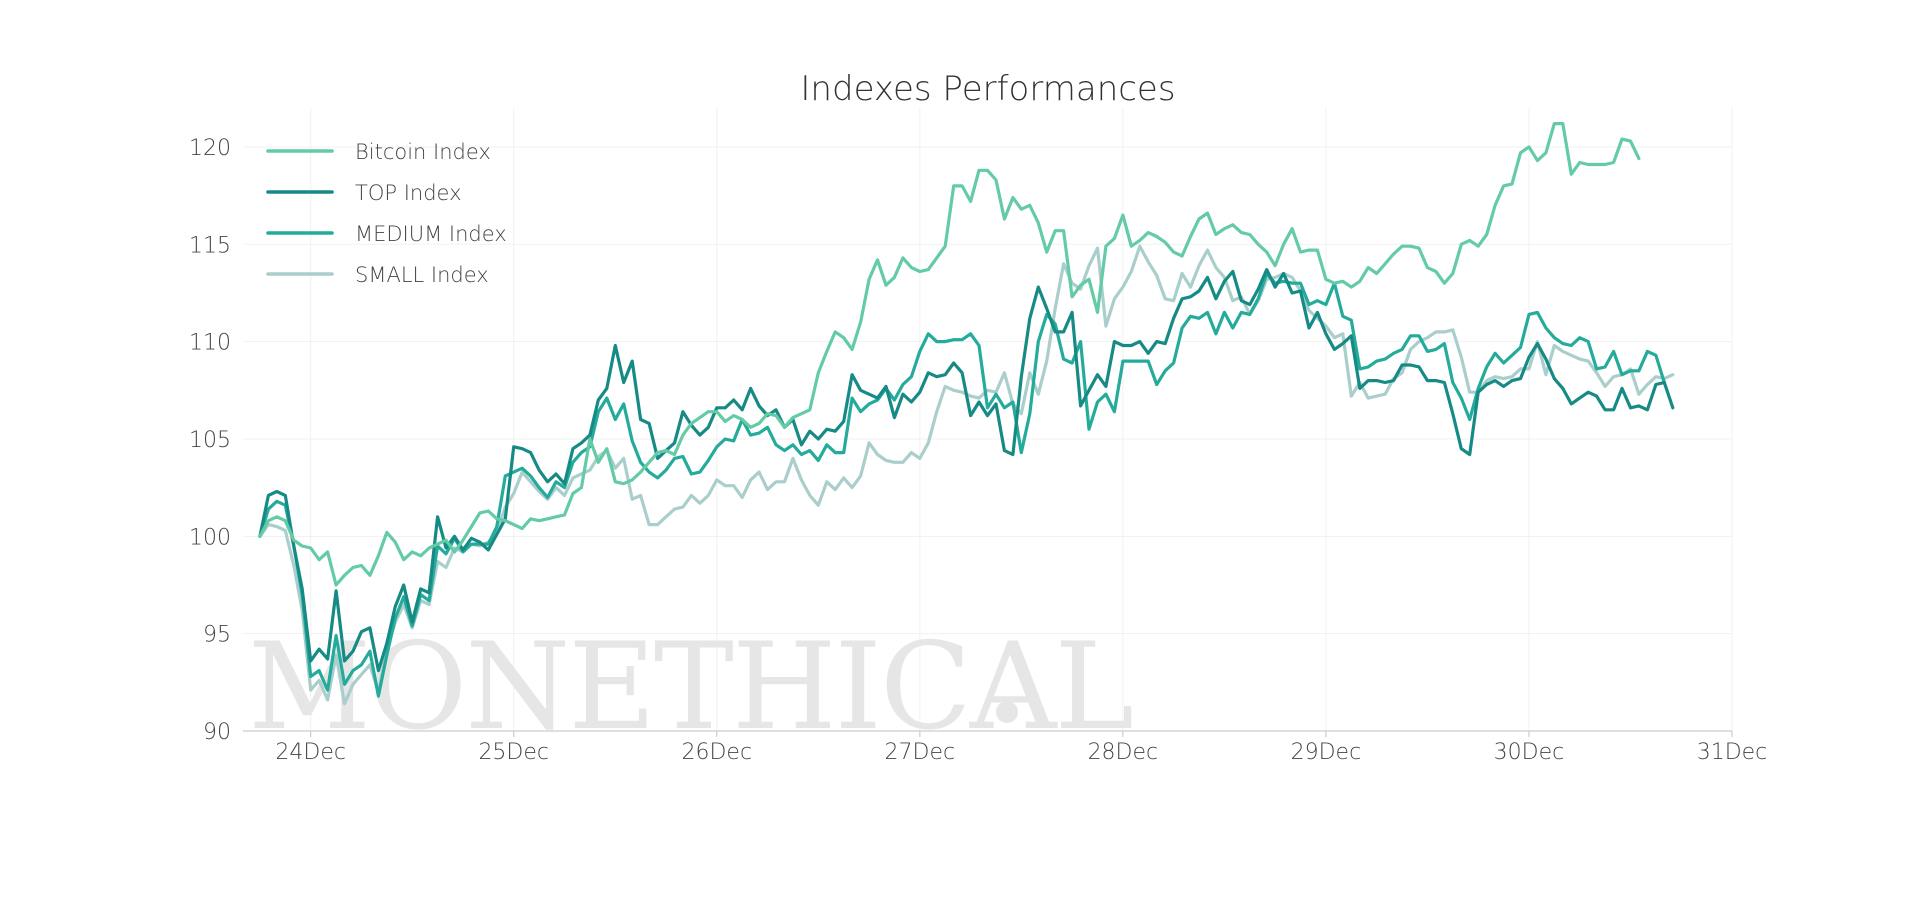  What do you see at coordinates (210, 245) in the screenshot?
I see `y-tick-label: 115` at bounding box center [210, 245].